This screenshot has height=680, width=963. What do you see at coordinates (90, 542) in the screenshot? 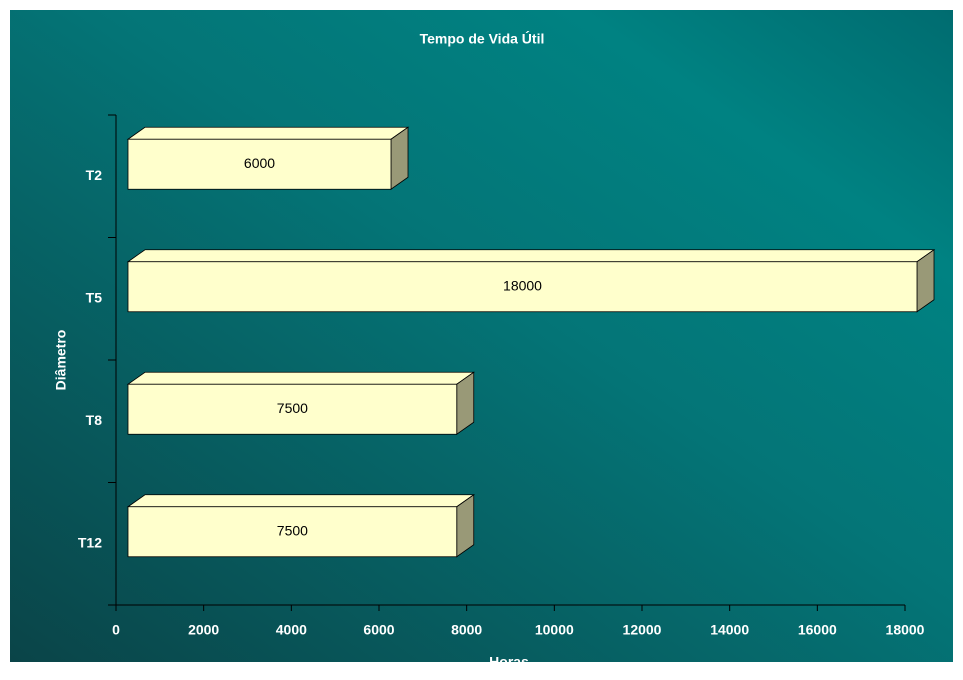
I see `y-tick-label: T12` at bounding box center [90, 542].